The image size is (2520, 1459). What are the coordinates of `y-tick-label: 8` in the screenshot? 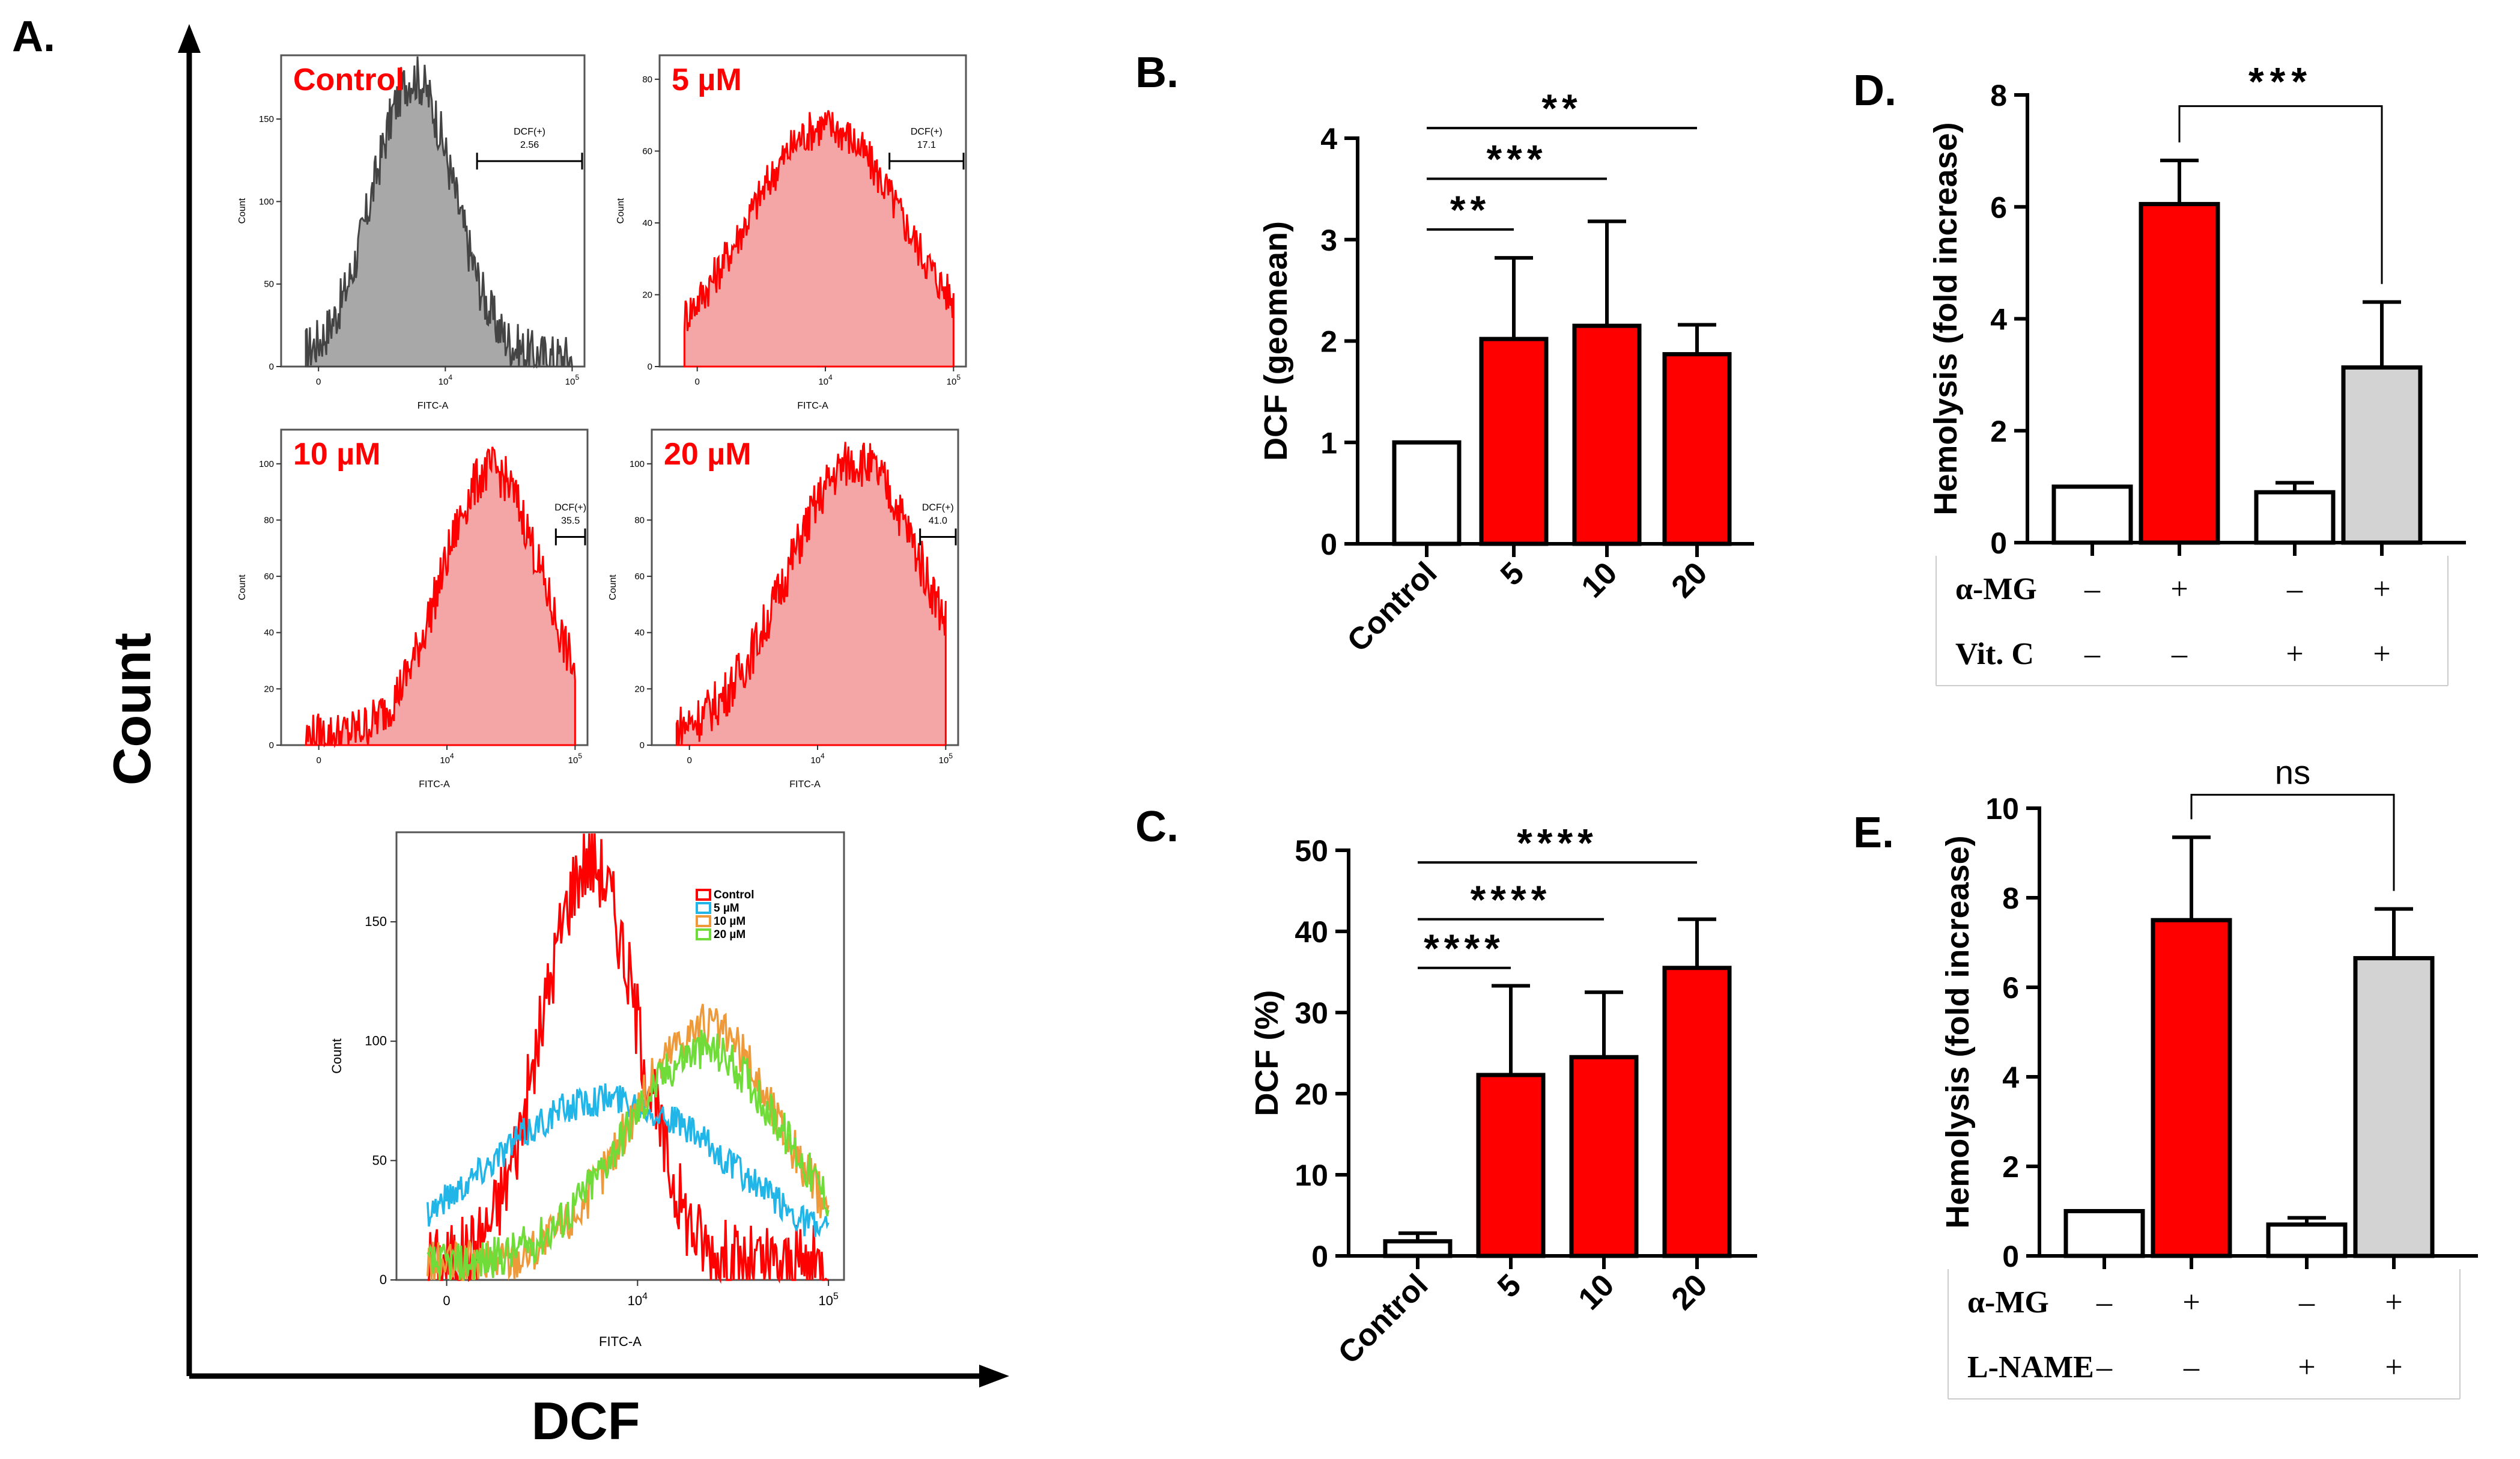 It's located at (1998, 95).